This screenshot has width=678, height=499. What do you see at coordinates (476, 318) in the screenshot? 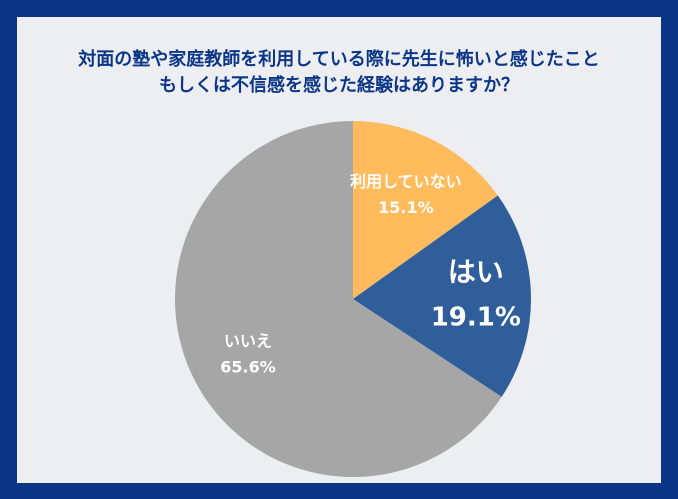
I see `slice-value-1: 19.1%` at bounding box center [476, 318].